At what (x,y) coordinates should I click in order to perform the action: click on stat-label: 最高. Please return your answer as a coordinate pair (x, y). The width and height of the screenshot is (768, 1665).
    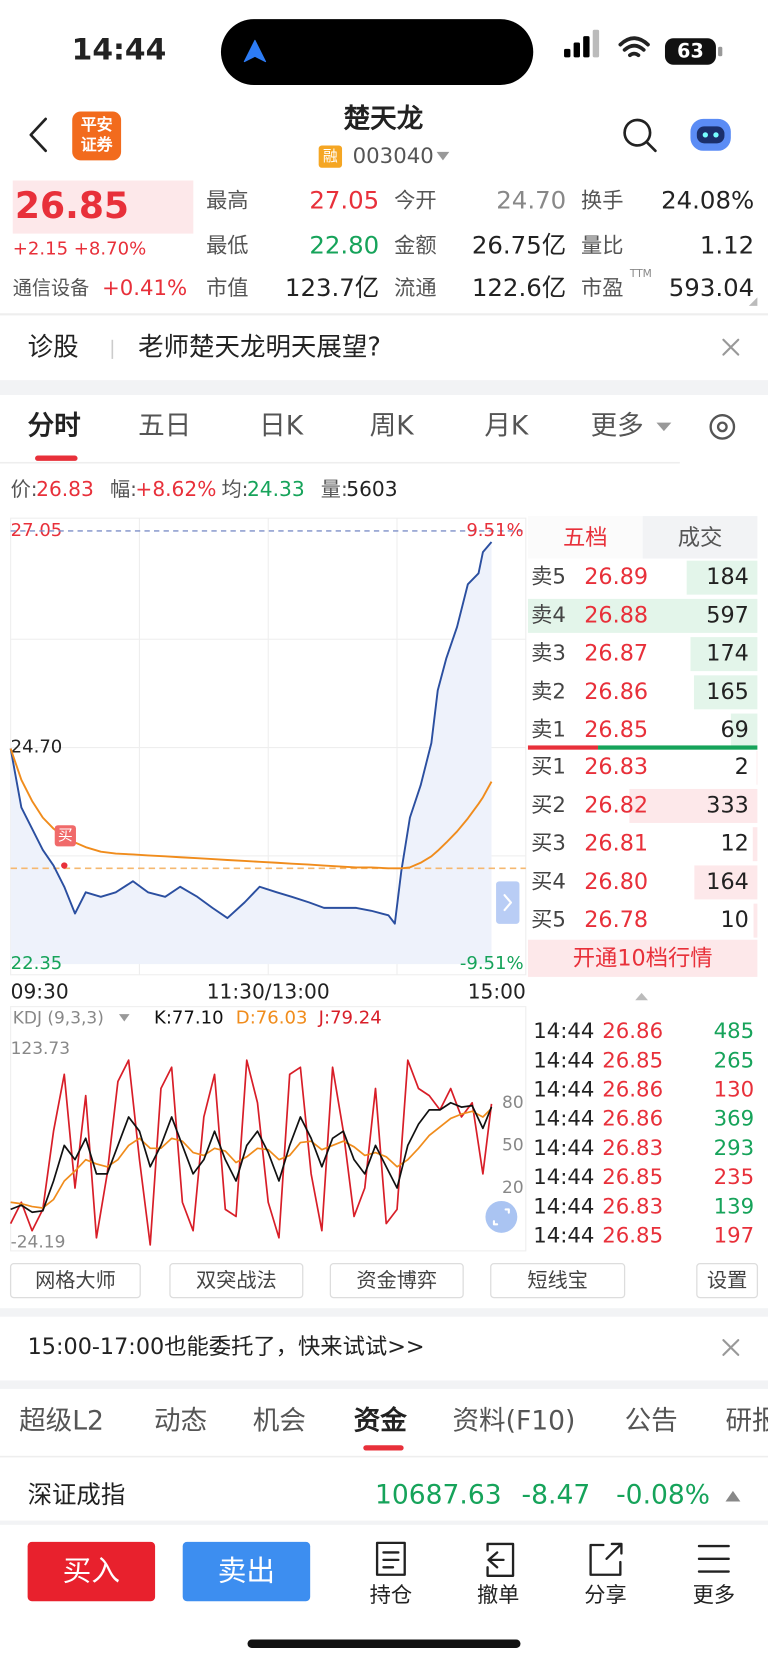
    Looking at the image, I should click on (227, 201).